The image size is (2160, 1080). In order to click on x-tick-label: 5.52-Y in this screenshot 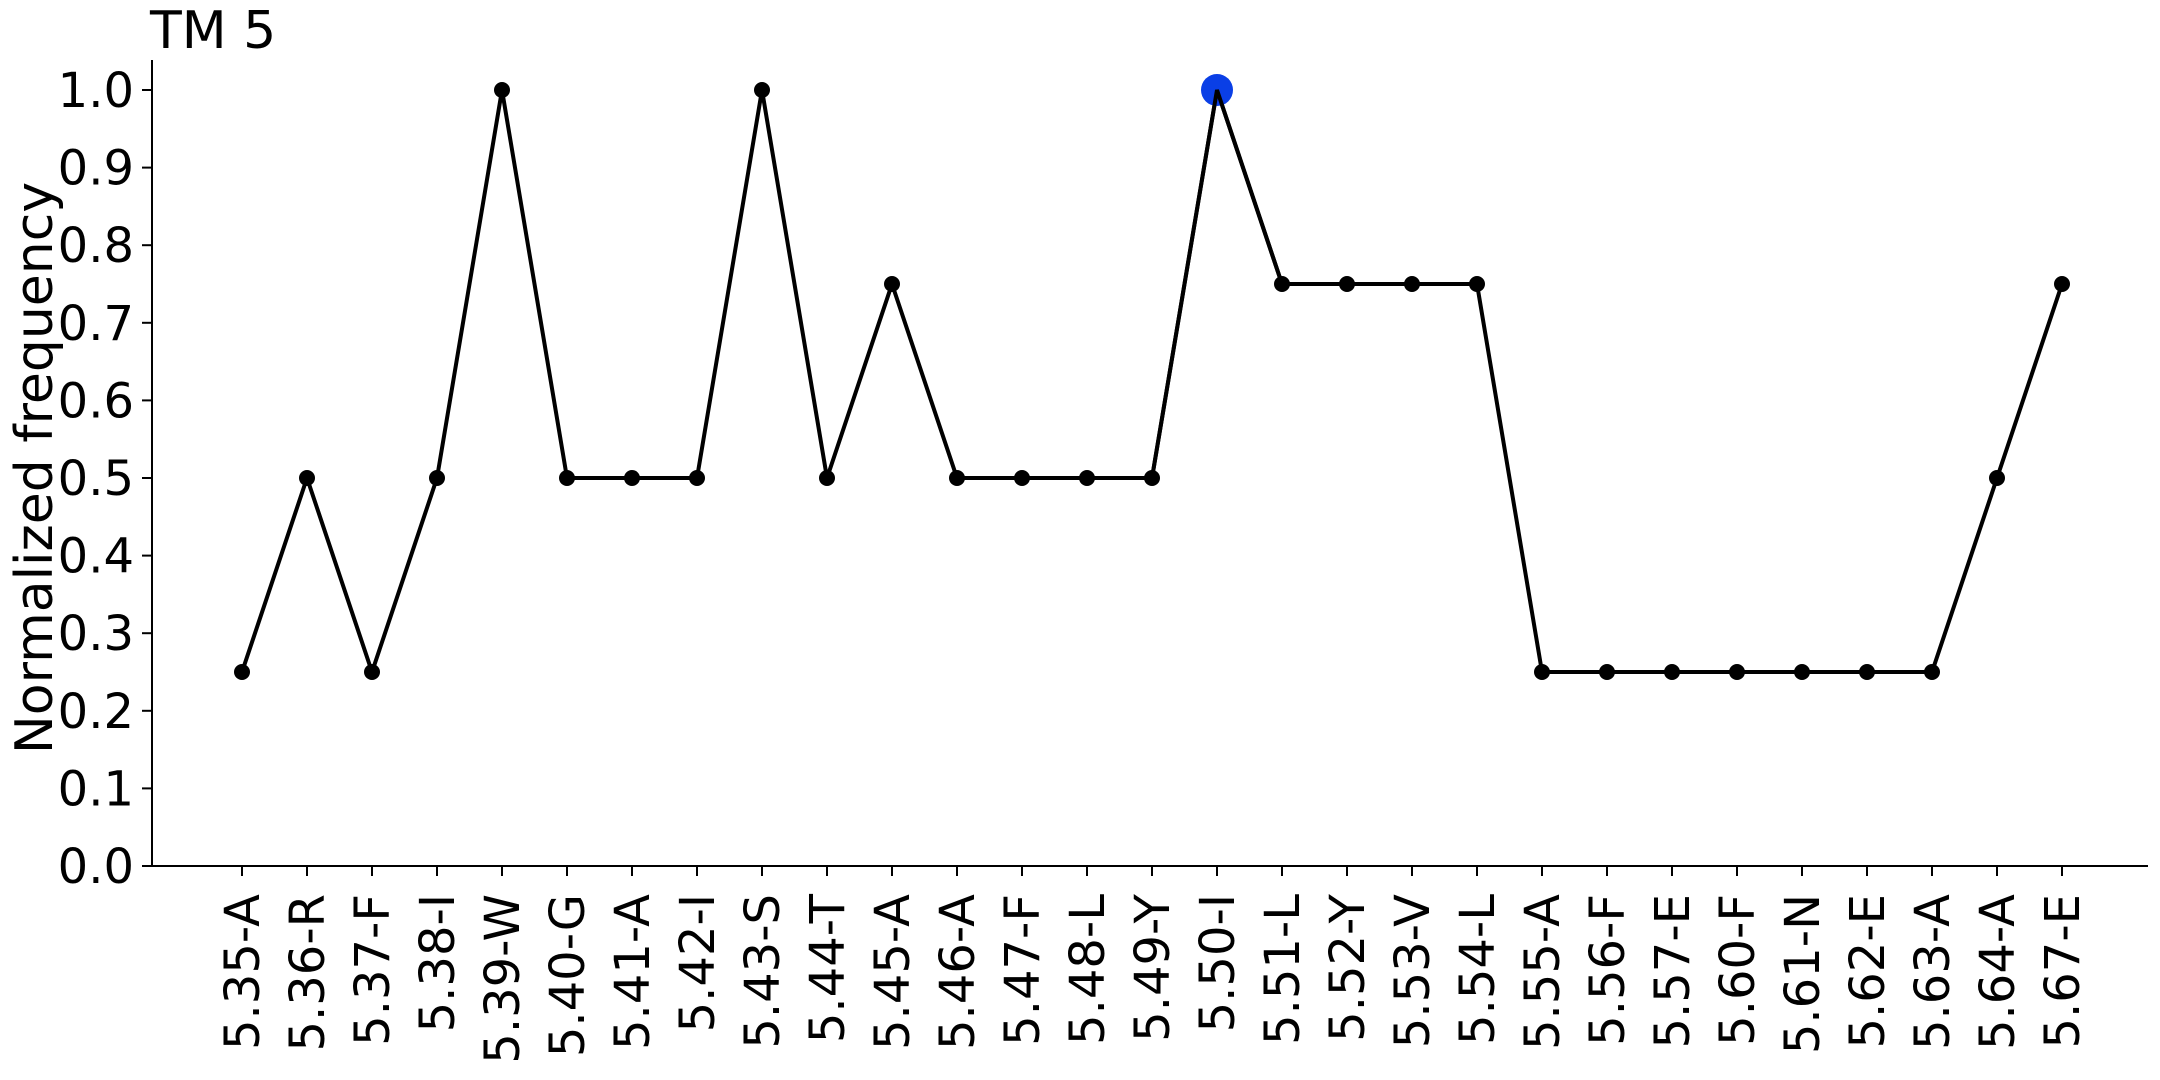, I will do `click(1348, 967)`.